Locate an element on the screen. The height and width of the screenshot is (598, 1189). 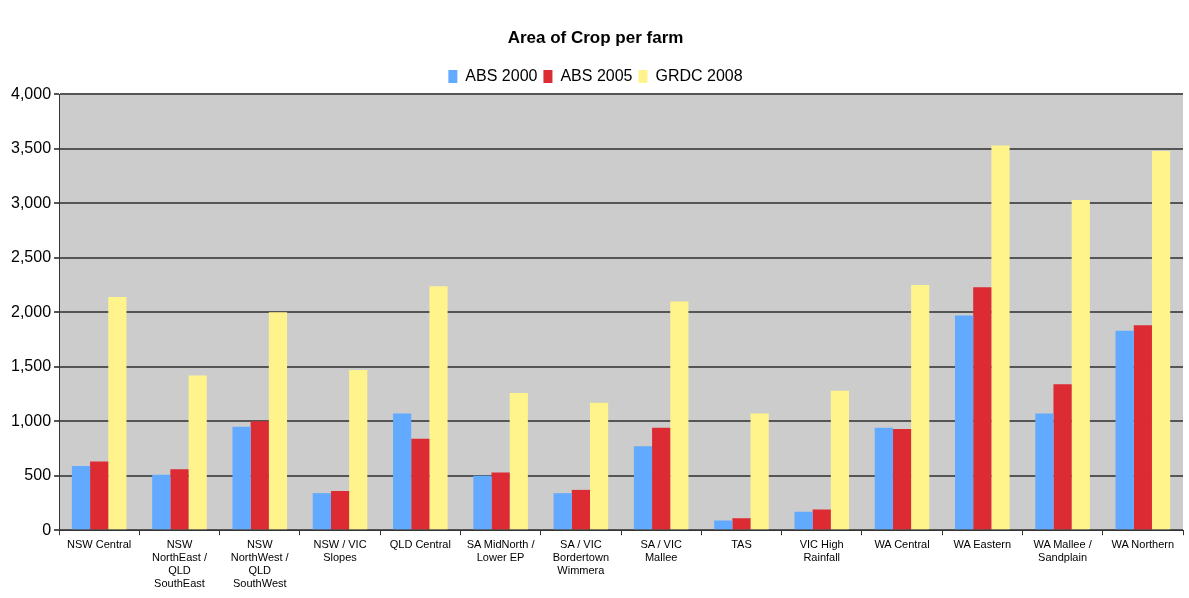
y-tick-label: 2,000 is located at coordinates (31, 311).